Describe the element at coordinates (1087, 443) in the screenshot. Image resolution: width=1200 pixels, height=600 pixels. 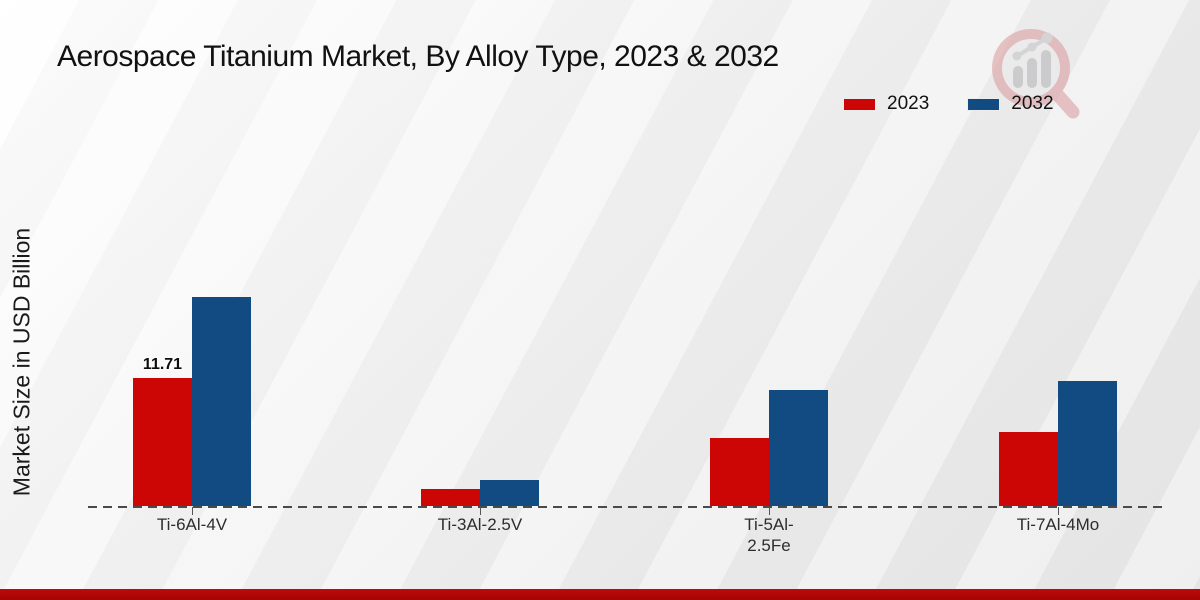
I see `bar-2032-Ti-7Al-4Mo` at that location.